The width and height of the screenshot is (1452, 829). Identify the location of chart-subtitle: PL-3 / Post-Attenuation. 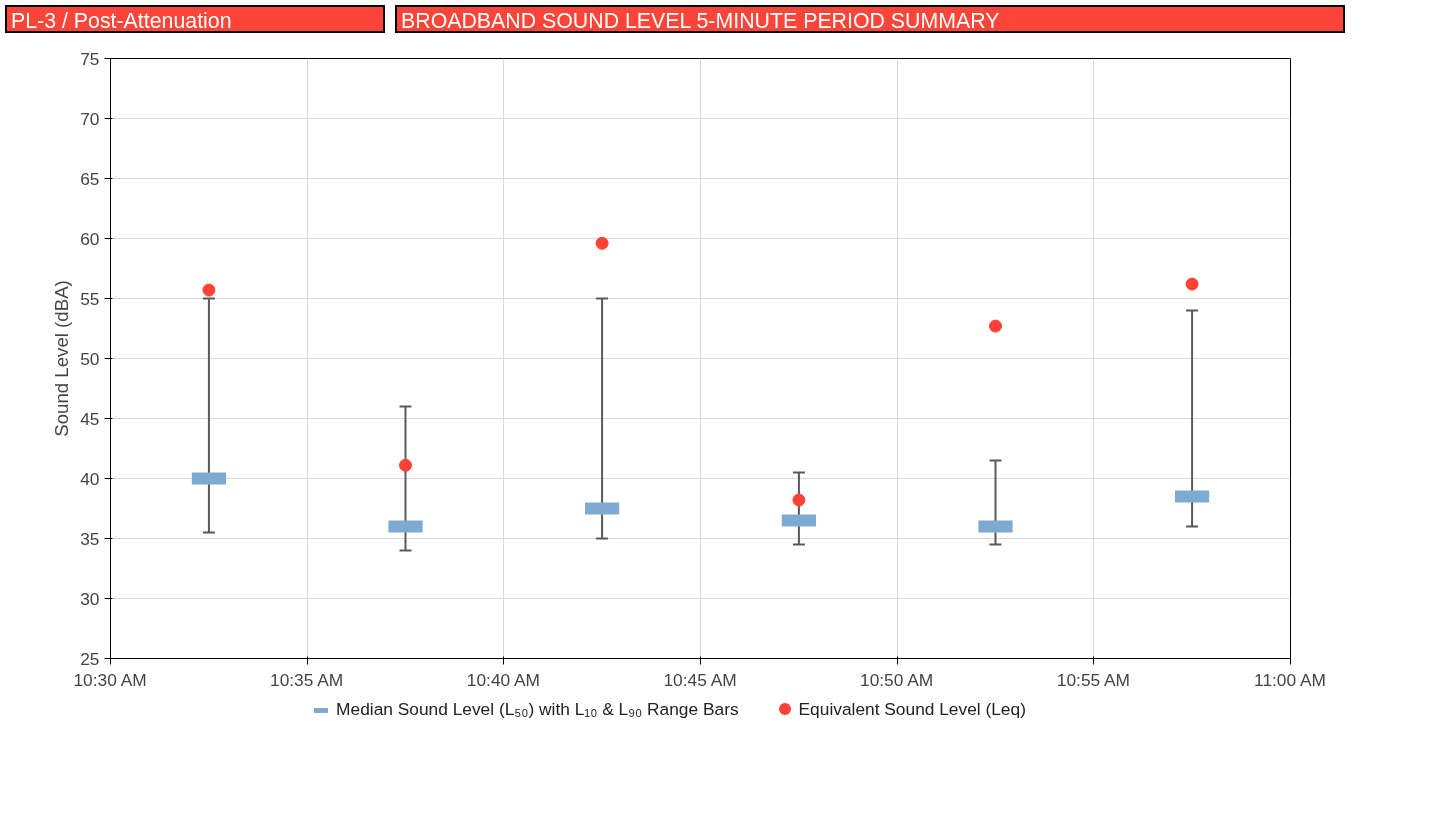
(121, 21).